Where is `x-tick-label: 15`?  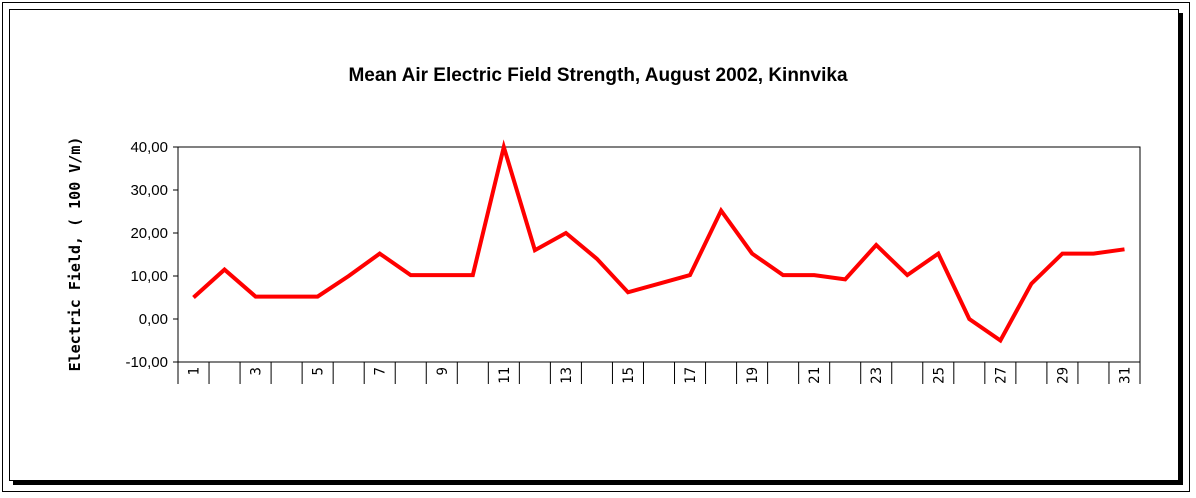 x-tick-label: 15 is located at coordinates (629, 375).